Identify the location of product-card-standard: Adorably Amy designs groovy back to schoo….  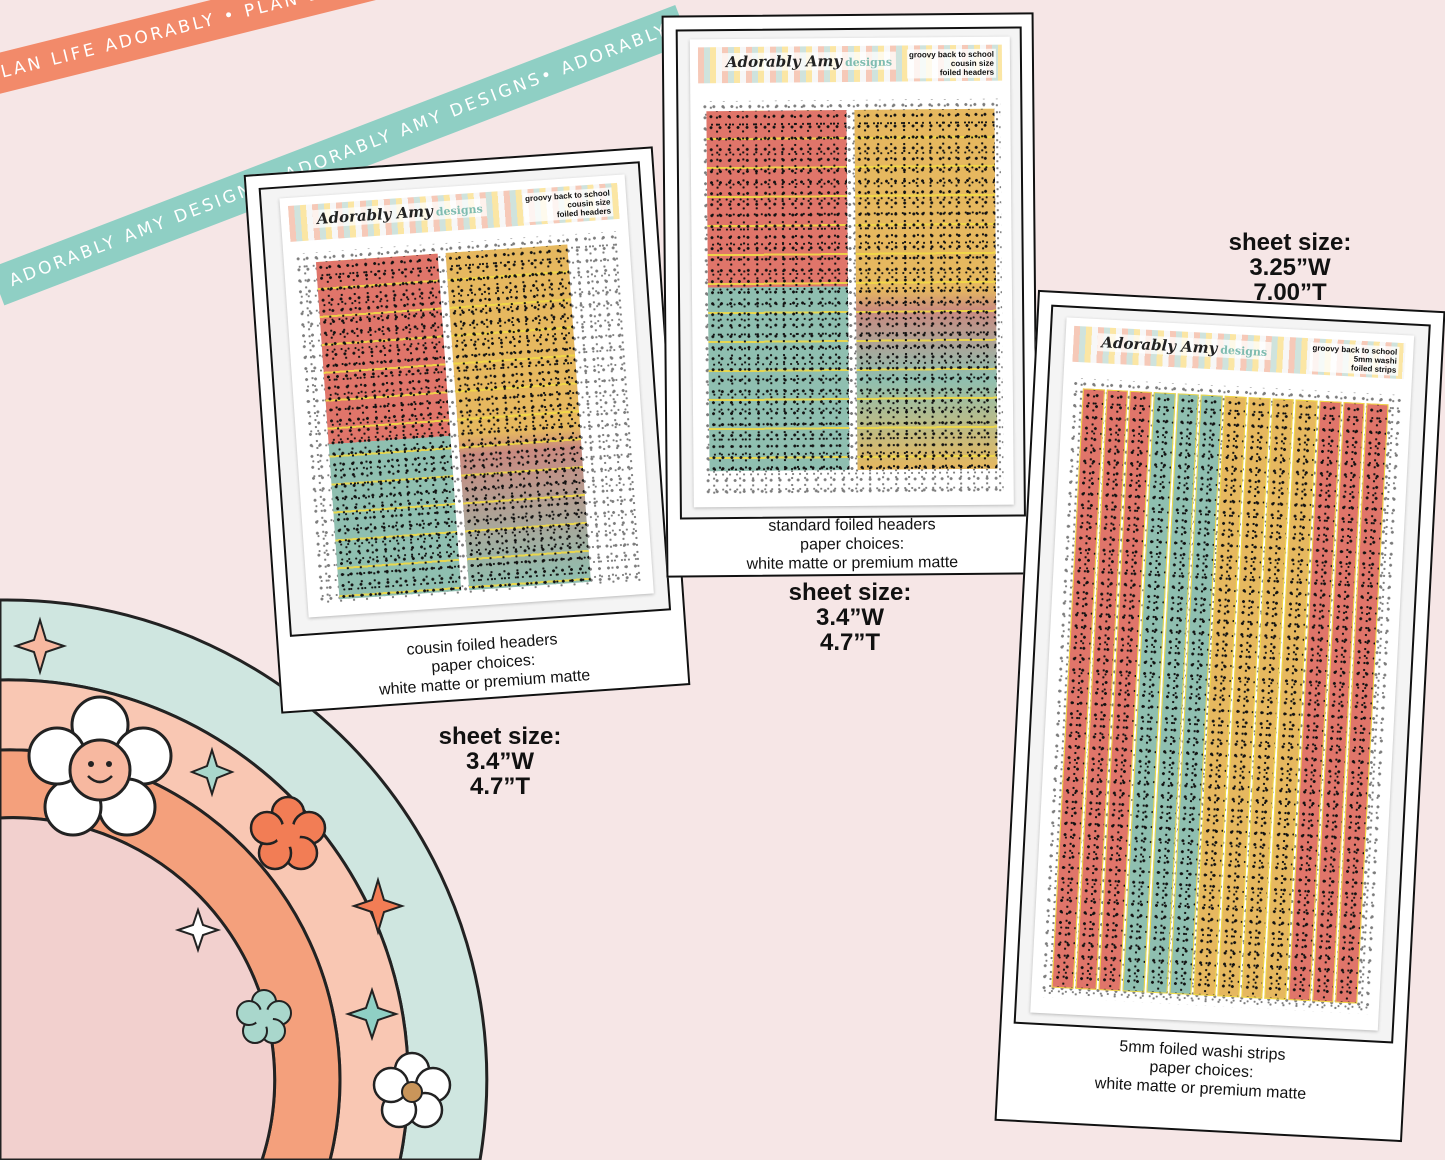
(850, 295).